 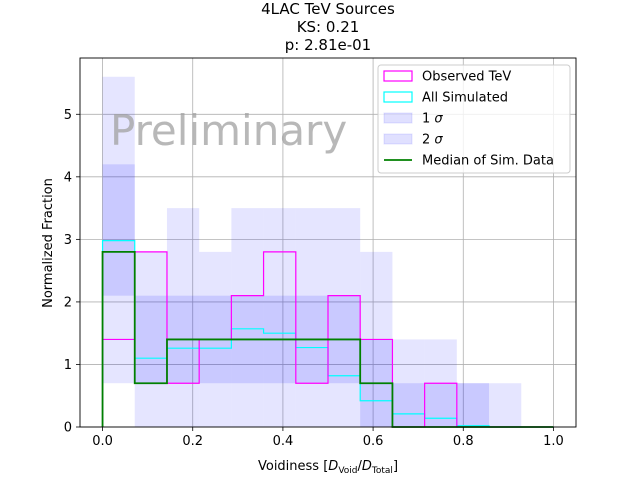 I want to click on legend-swatch-all-simulated, so click(x=398, y=97).